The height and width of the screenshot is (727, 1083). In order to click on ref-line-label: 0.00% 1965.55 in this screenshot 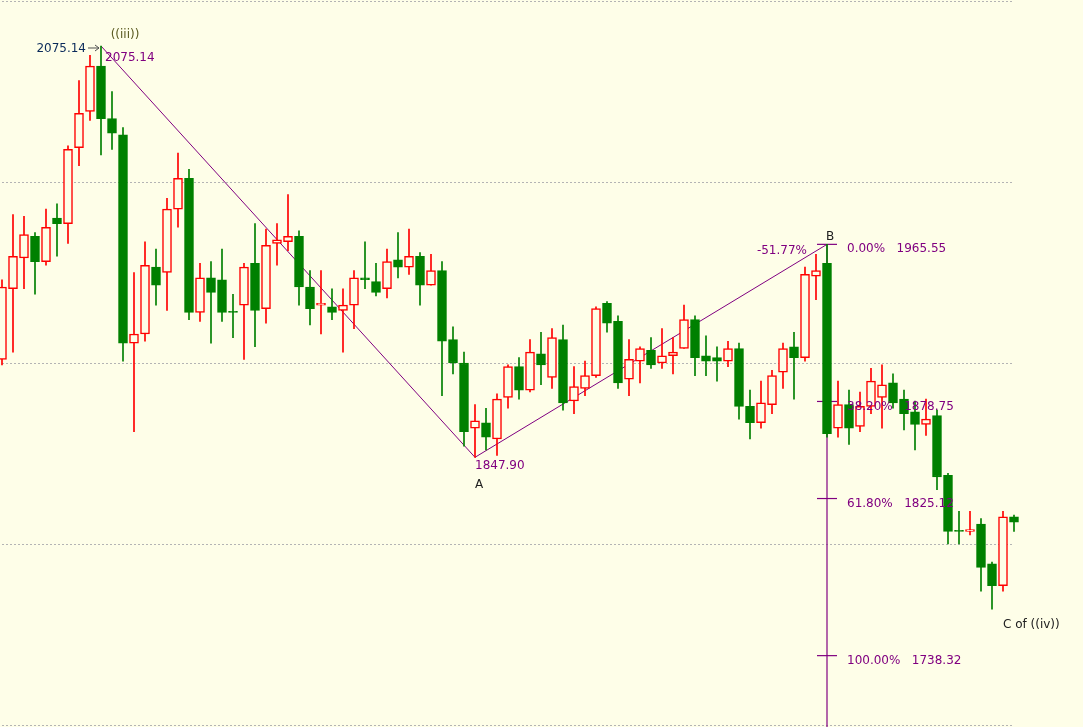, I will do `click(897, 248)`.